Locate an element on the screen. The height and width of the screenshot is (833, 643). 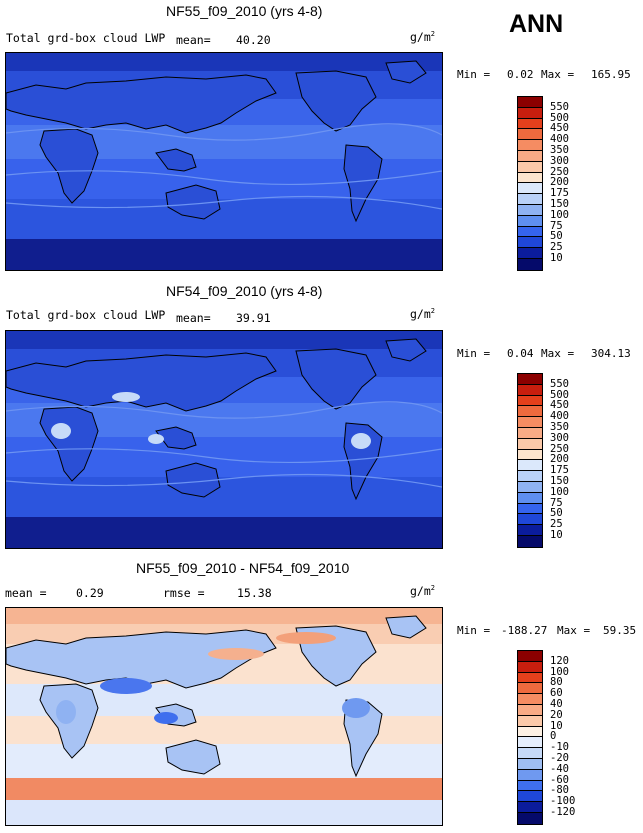
panel2-southmid-band is located at coordinates (224, 497).